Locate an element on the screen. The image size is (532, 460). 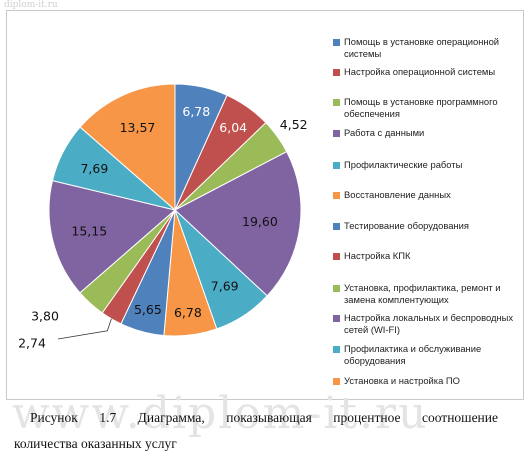
legend-item-1: Помощь в установке операционной системы is located at coordinates (425, 48).